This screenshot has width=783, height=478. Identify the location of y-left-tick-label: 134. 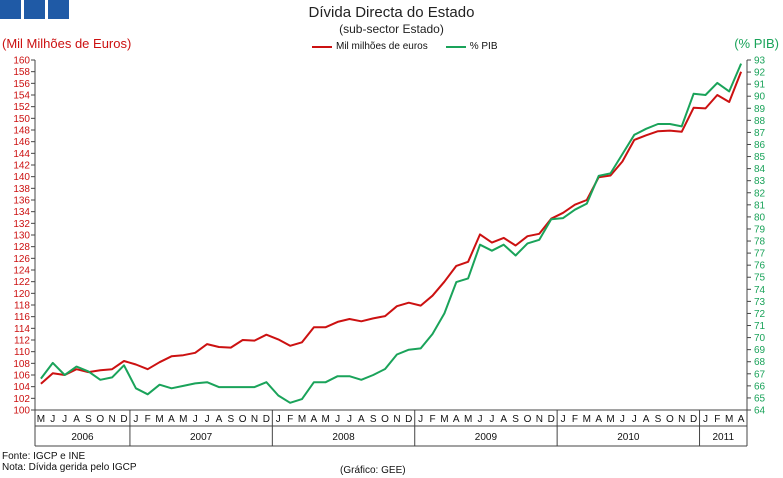
(21, 212).